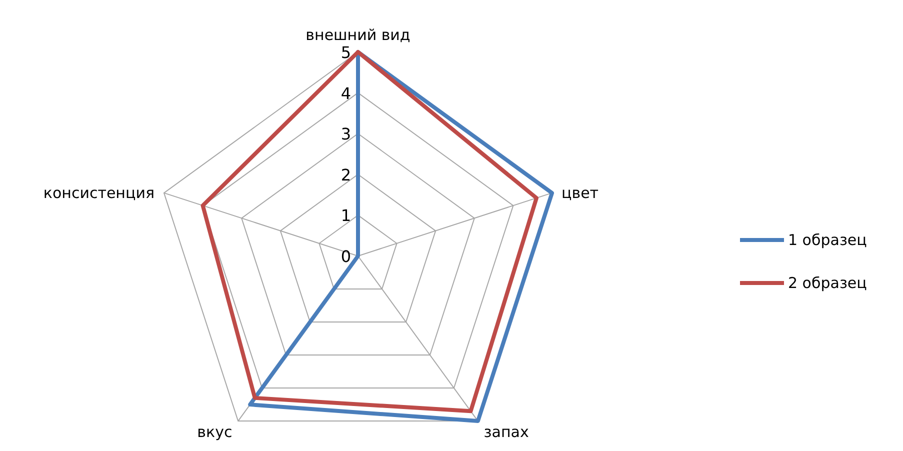 The image size is (903, 451). I want to click on legend-label: 1 образец, so click(827, 240).